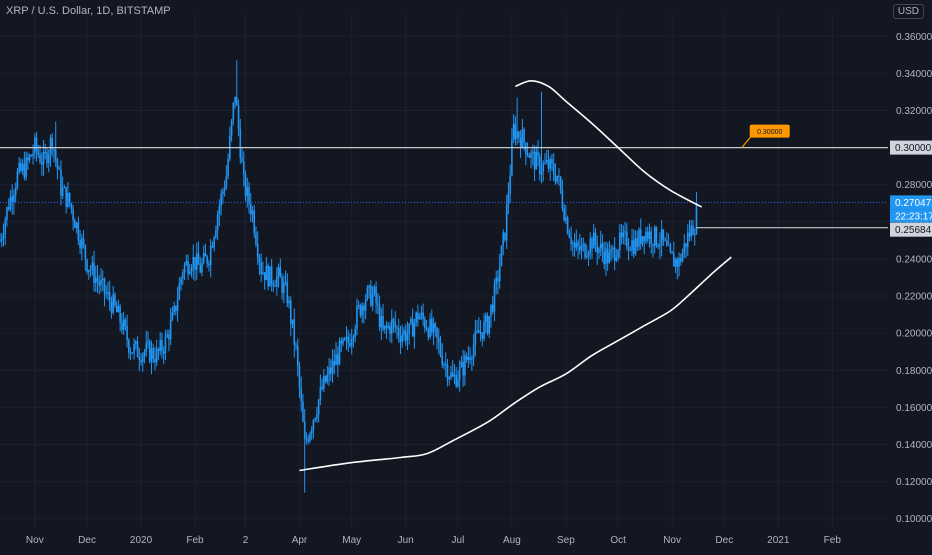  Describe the element at coordinates (908, 11) in the screenshot. I see `currency-button: USD` at that location.